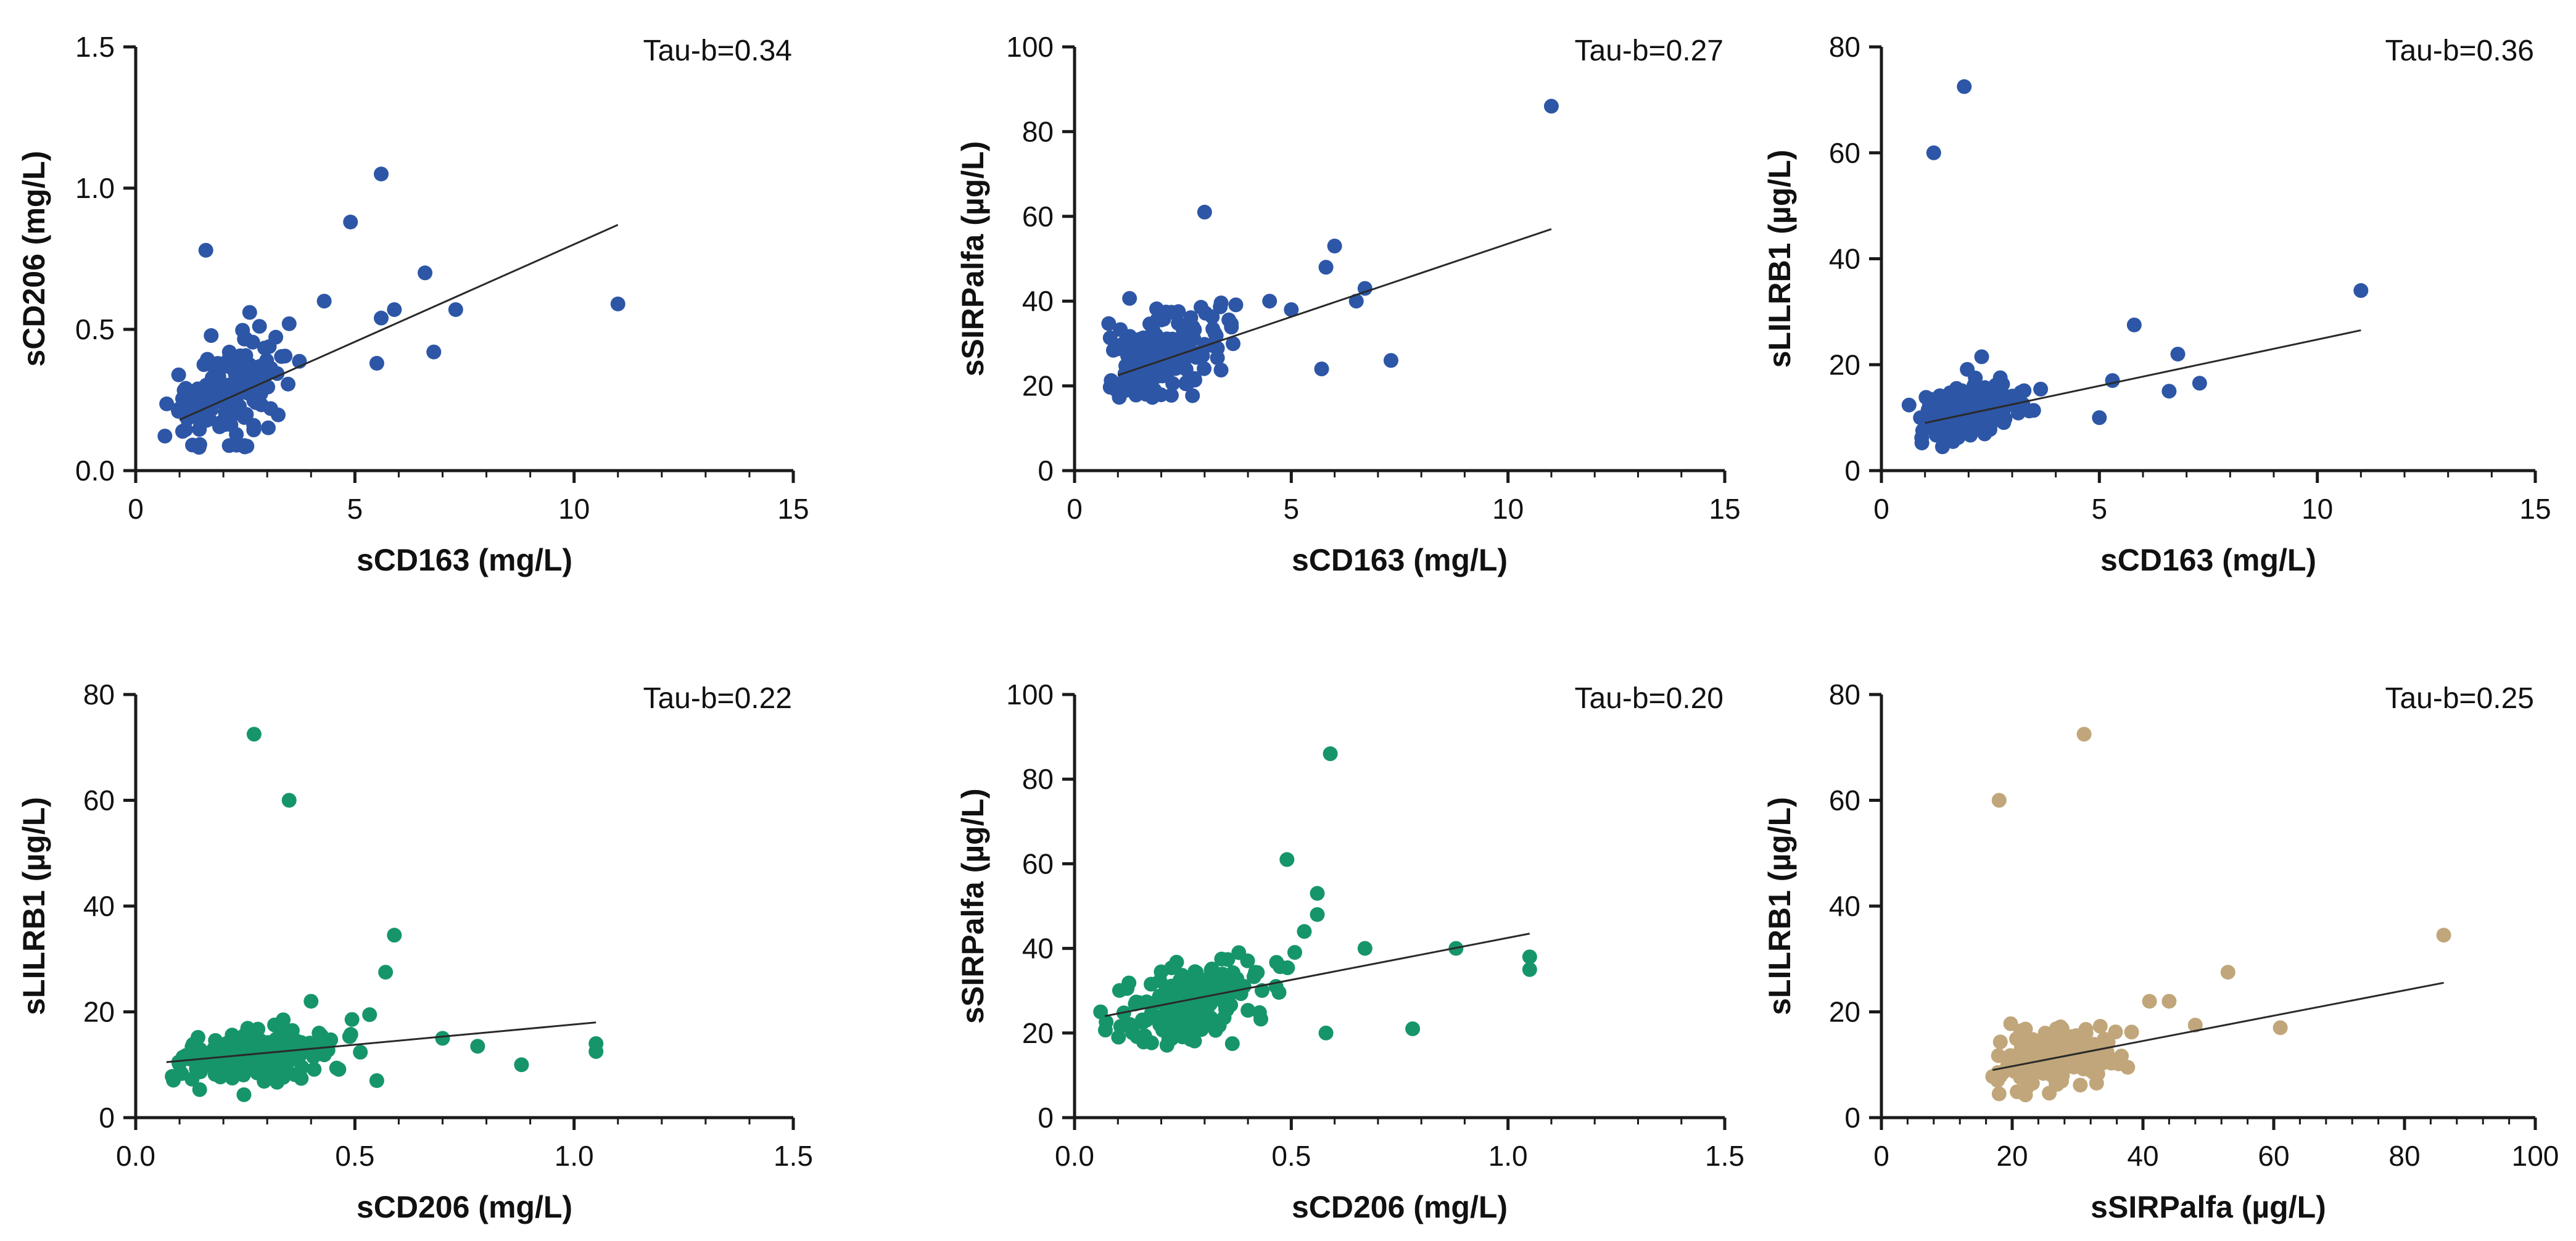  Describe the element at coordinates (1852, 1118) in the screenshot. I see `y-tick-label: 0` at that location.